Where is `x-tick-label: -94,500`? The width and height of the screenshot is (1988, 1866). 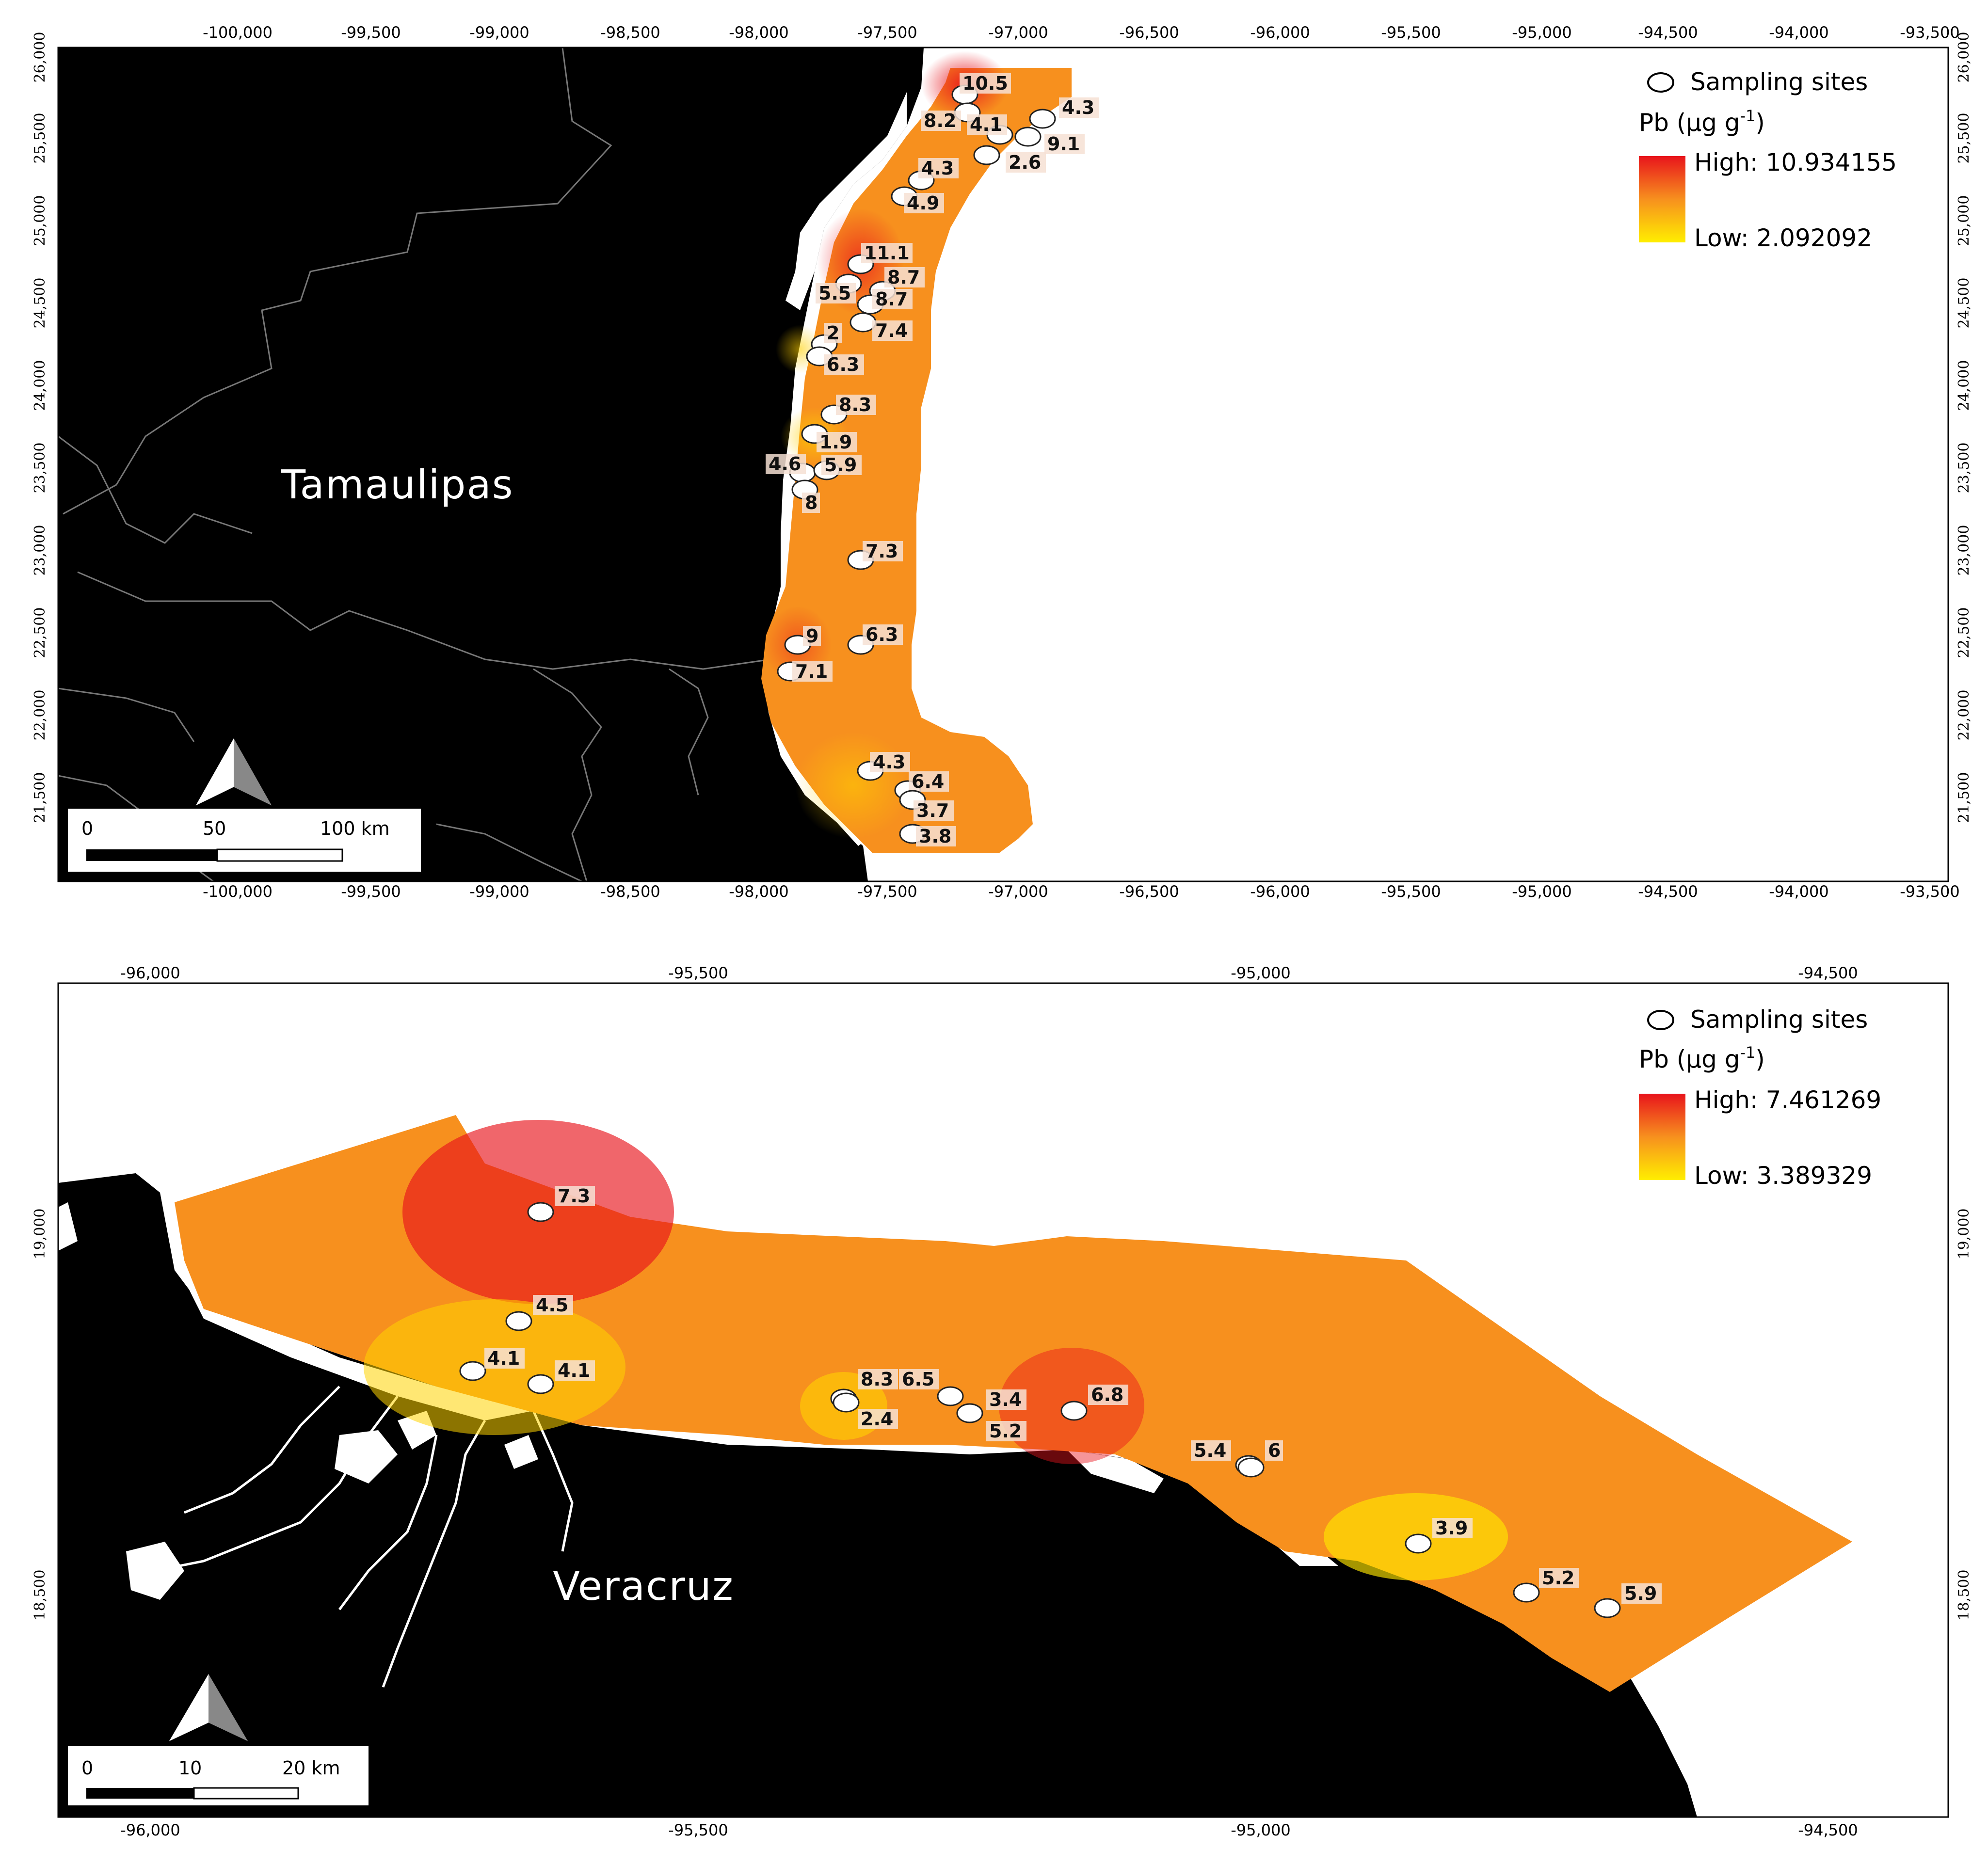
x-tick-label: -94,500 is located at coordinates (1668, 32).